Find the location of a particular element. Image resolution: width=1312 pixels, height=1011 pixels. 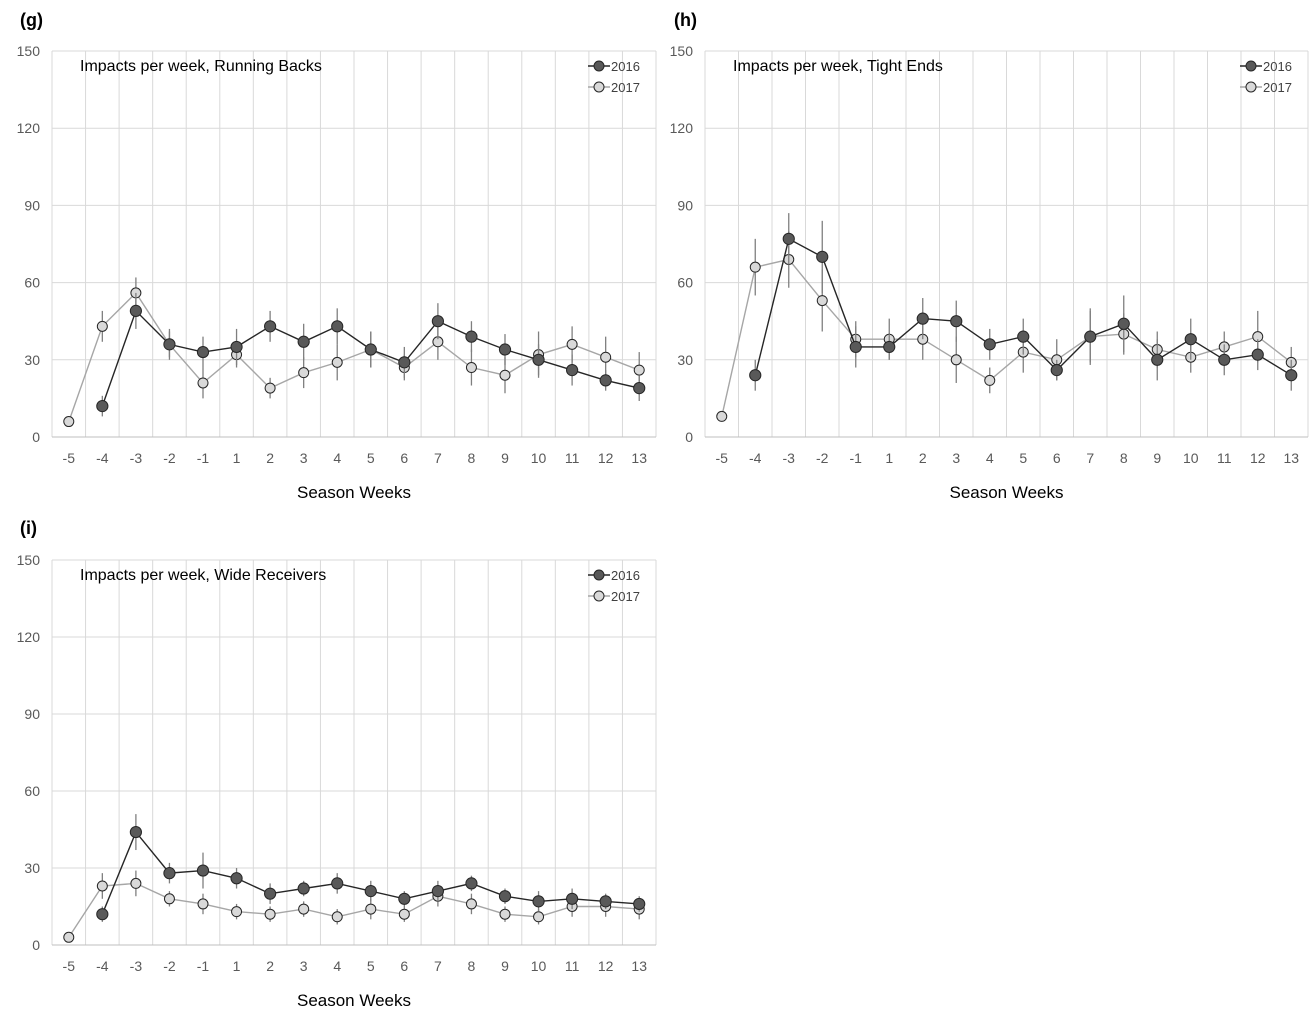

chart-title: Impacts per week, Tight Ends is located at coordinates (838, 66).